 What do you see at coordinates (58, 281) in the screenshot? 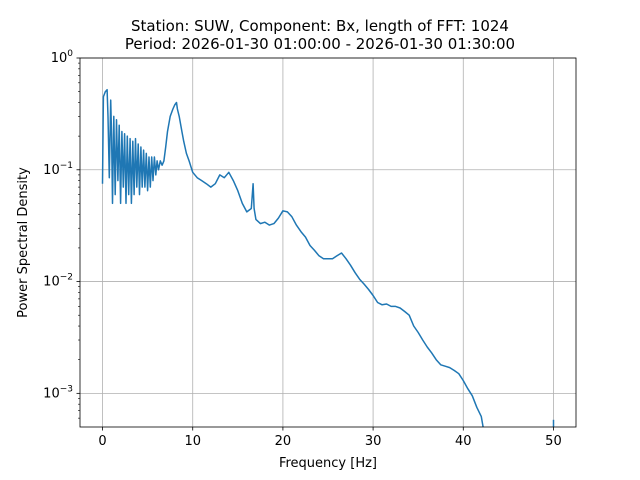
I see `y-tick-label: 10⁻²` at bounding box center [58, 281].